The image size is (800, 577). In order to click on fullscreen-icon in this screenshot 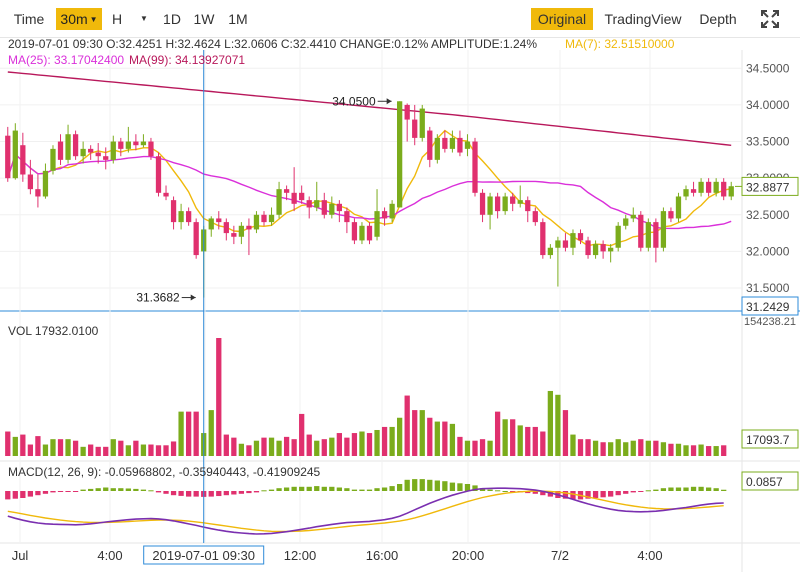, I will do `click(770, 19)`.